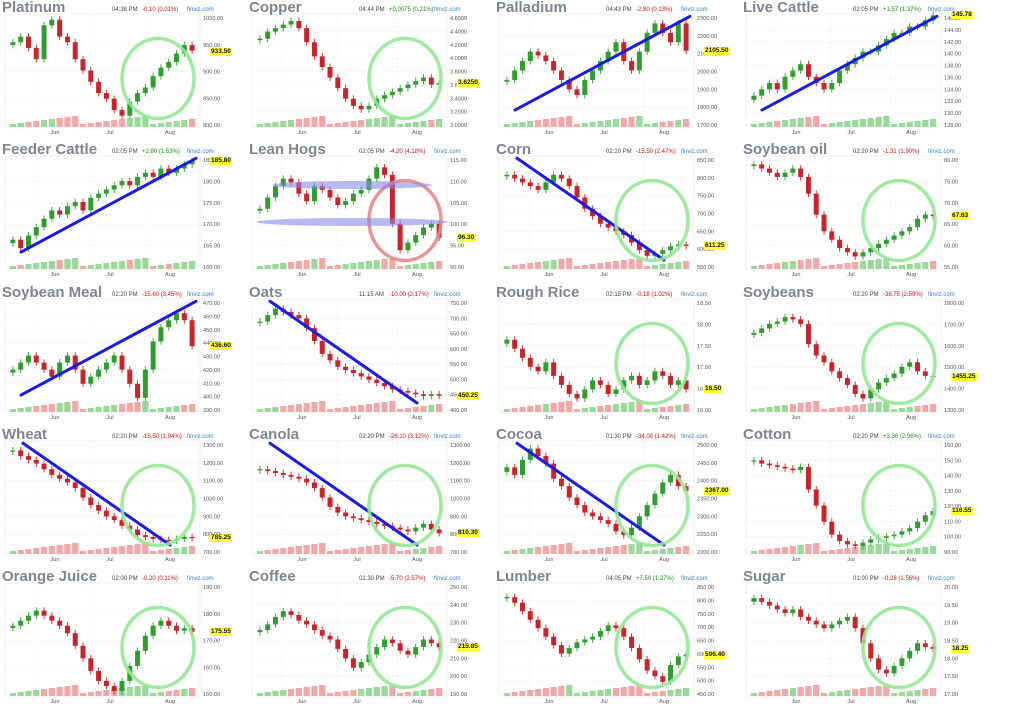  What do you see at coordinates (704, 304) in the screenshot?
I see `y-tick-label: 18.50` at bounding box center [704, 304].